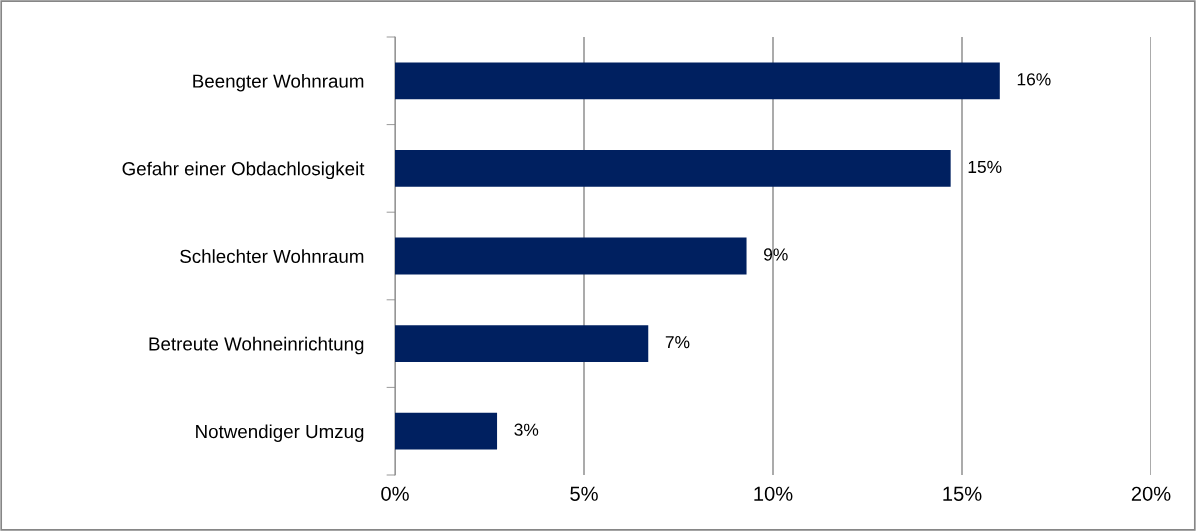 Image resolution: width=1196 pixels, height=531 pixels. What do you see at coordinates (776, 254) in the screenshot?
I see `data-label: 9%` at bounding box center [776, 254].